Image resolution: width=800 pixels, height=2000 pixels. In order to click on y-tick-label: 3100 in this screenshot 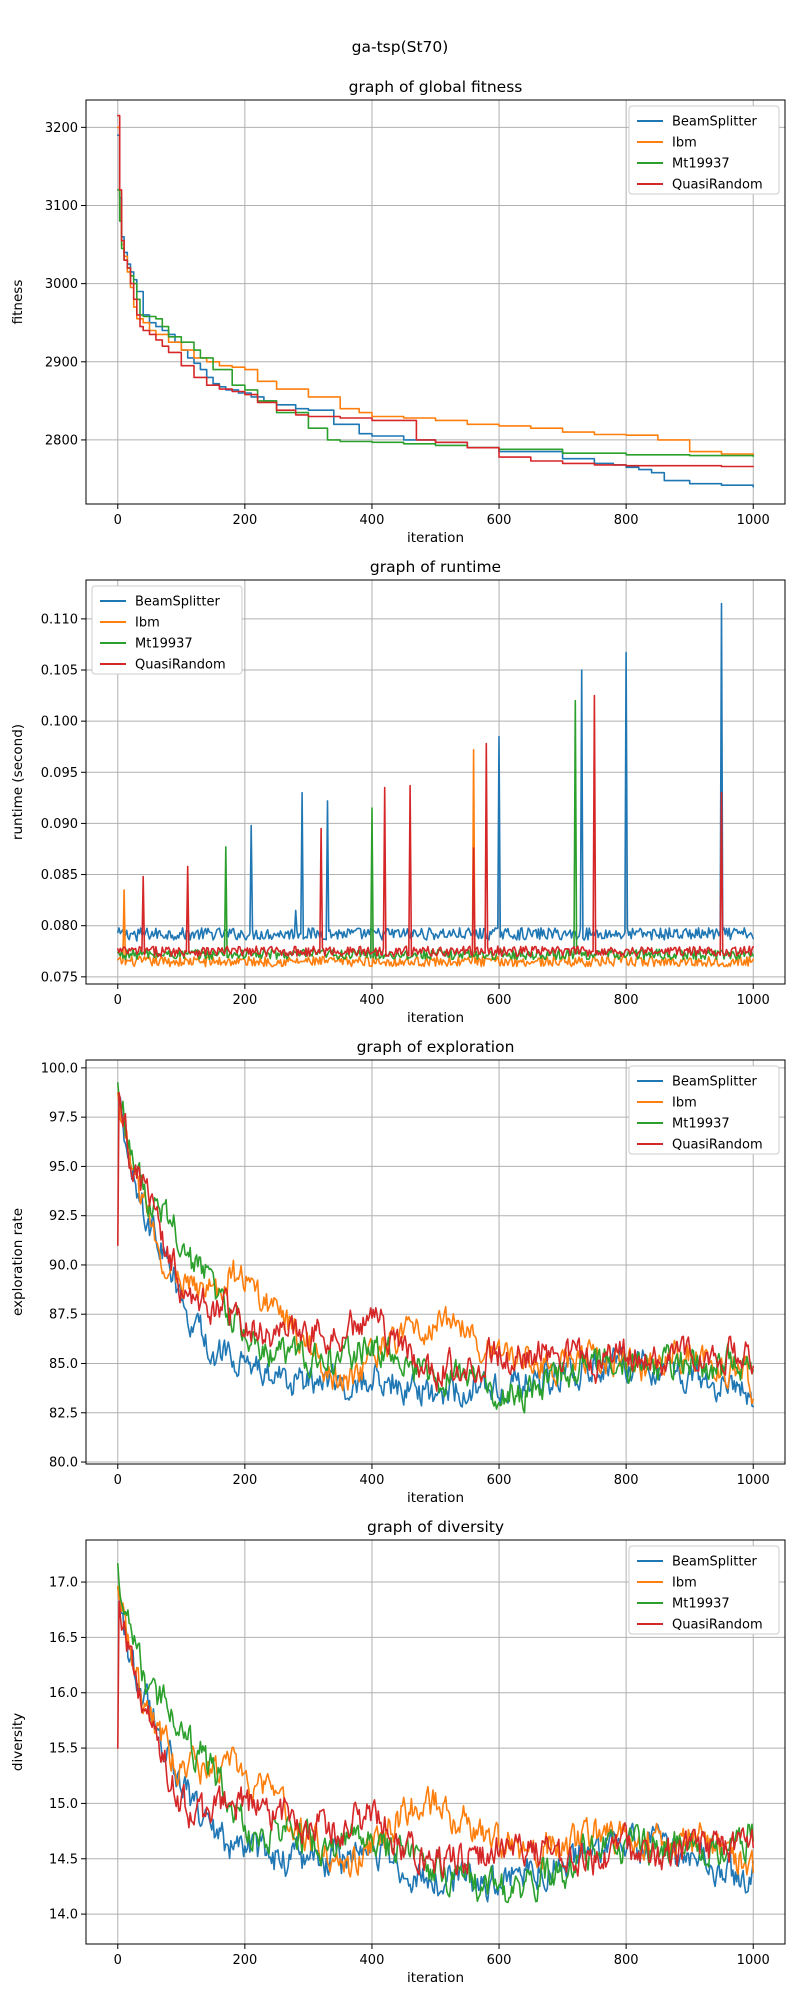, I will do `click(61, 206)`.